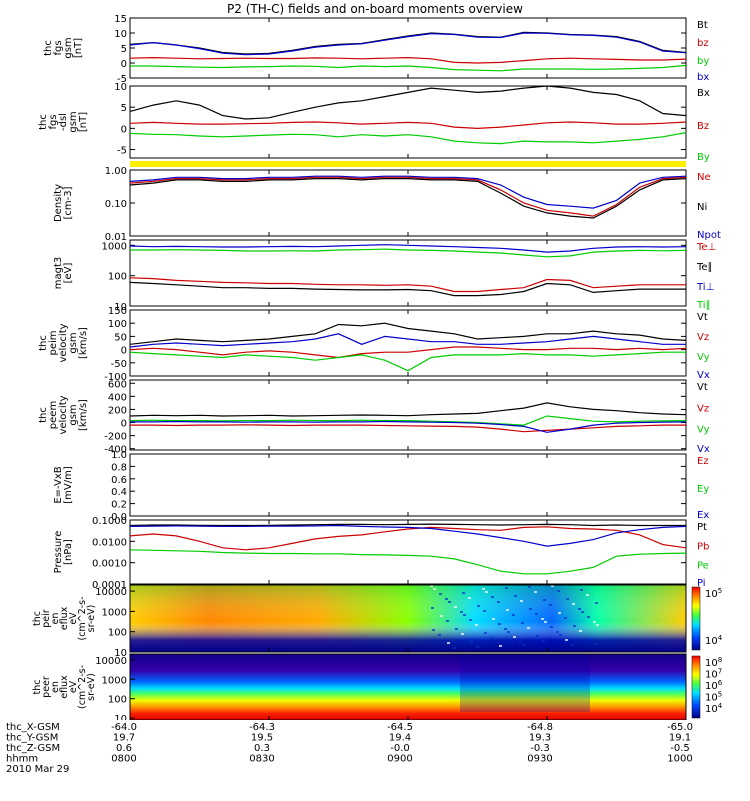 The height and width of the screenshot is (801, 750). I want to click on legend-label: Ti∥, so click(703, 305).